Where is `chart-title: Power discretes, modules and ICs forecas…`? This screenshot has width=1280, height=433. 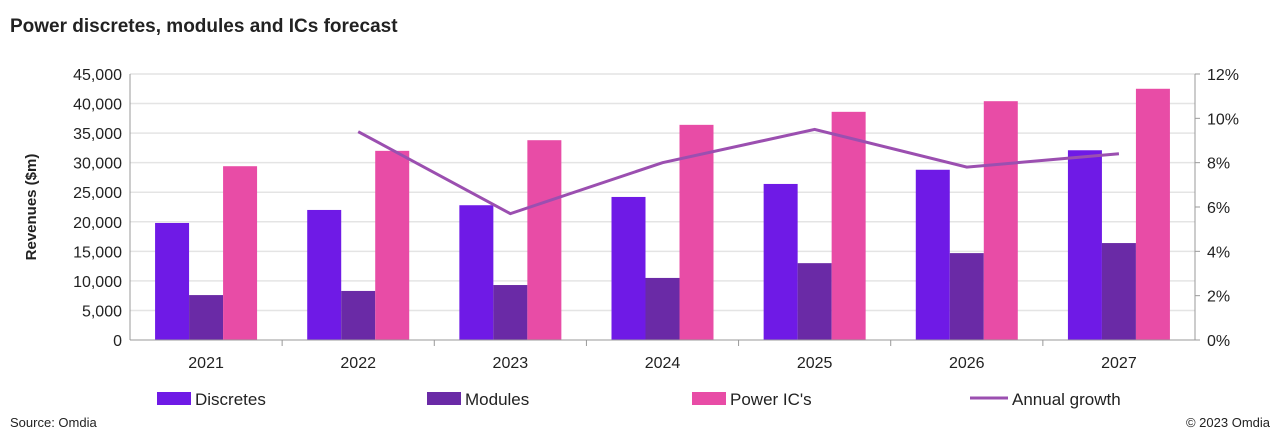 chart-title: Power discretes, modules and ICs forecas… is located at coordinates (204, 26).